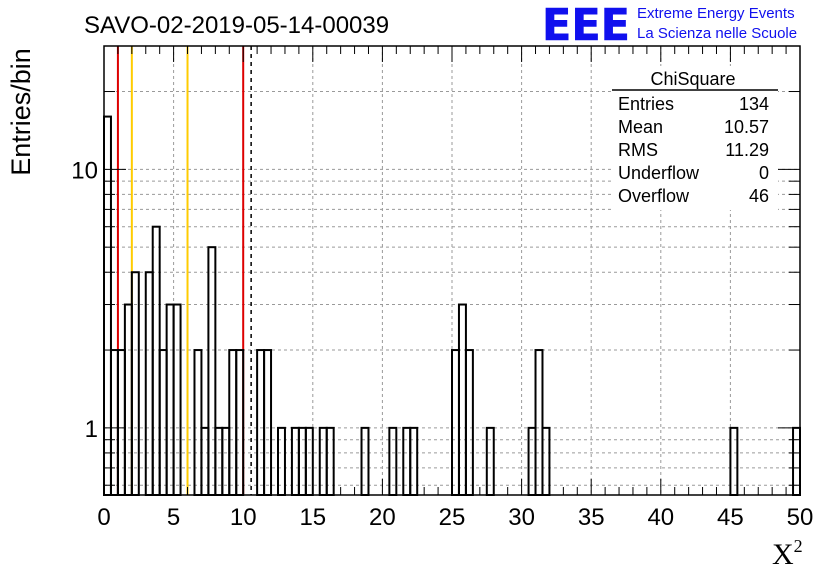 The height and width of the screenshot is (572, 836). What do you see at coordinates (754, 104) in the screenshot?
I see `stats-row-value: 134` at bounding box center [754, 104].